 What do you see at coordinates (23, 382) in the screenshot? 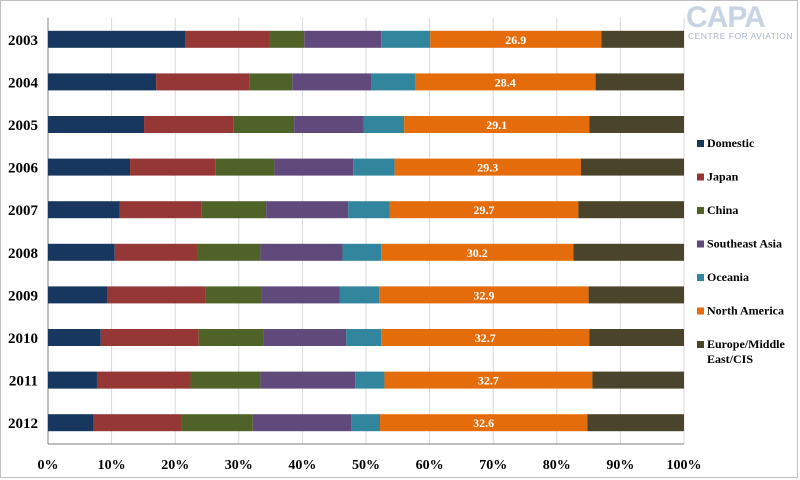
I see `category-label: 2011` at bounding box center [23, 382].